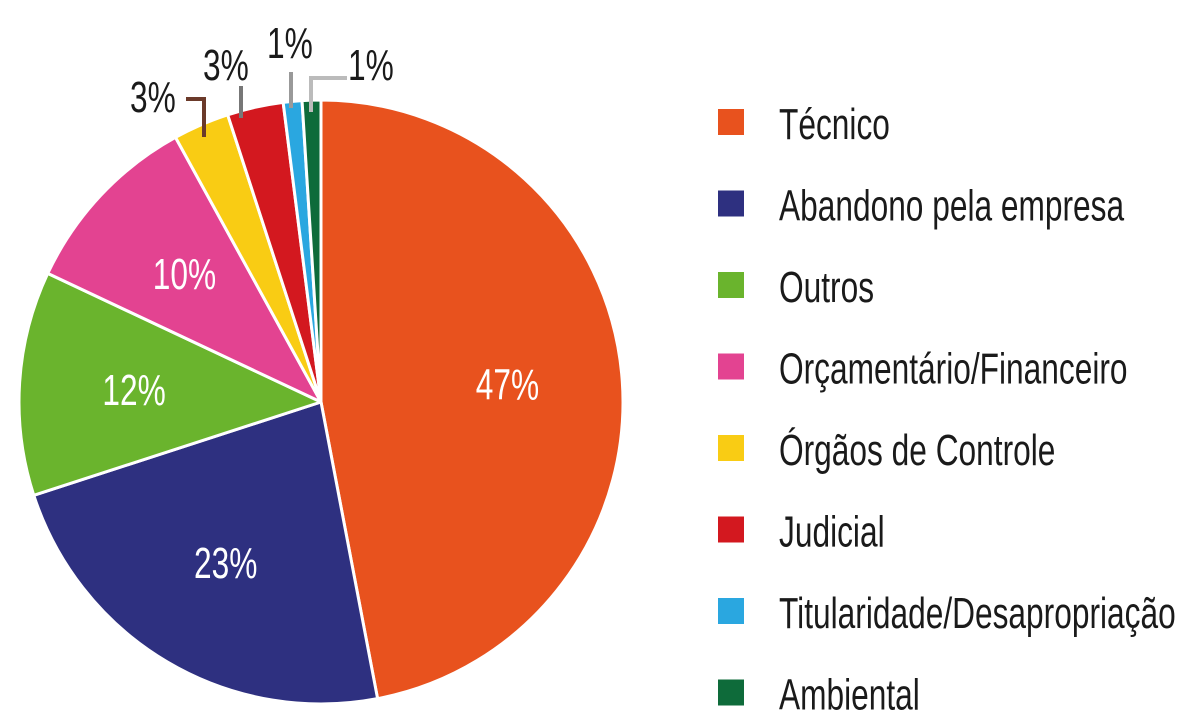 This screenshot has height=727, width=1200. What do you see at coordinates (826, 287) in the screenshot?
I see `legend-label-outros: Outros` at bounding box center [826, 287].